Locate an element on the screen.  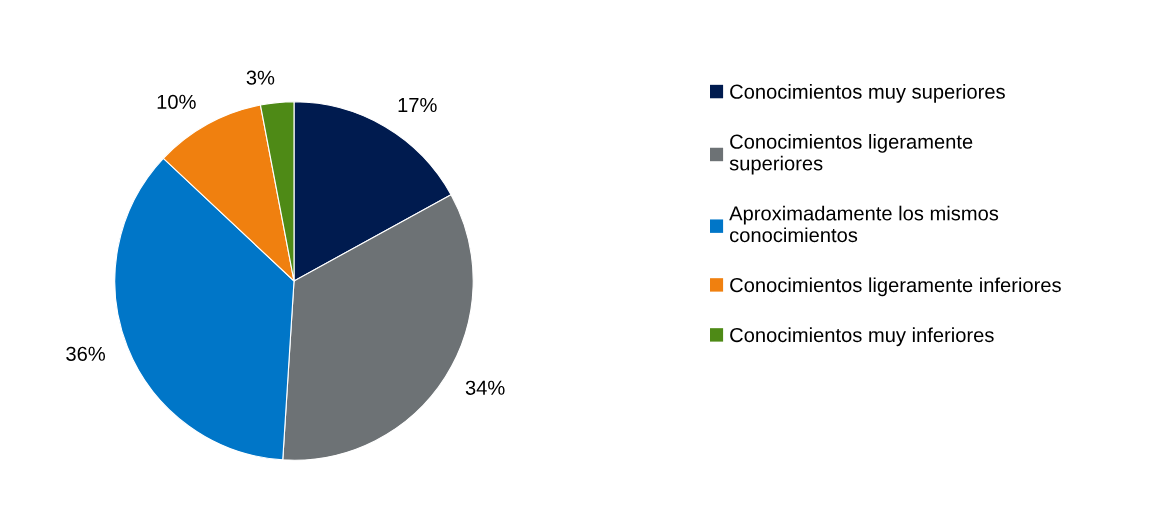
legend-label: Conocimientos muy superiores is located at coordinates (867, 93).